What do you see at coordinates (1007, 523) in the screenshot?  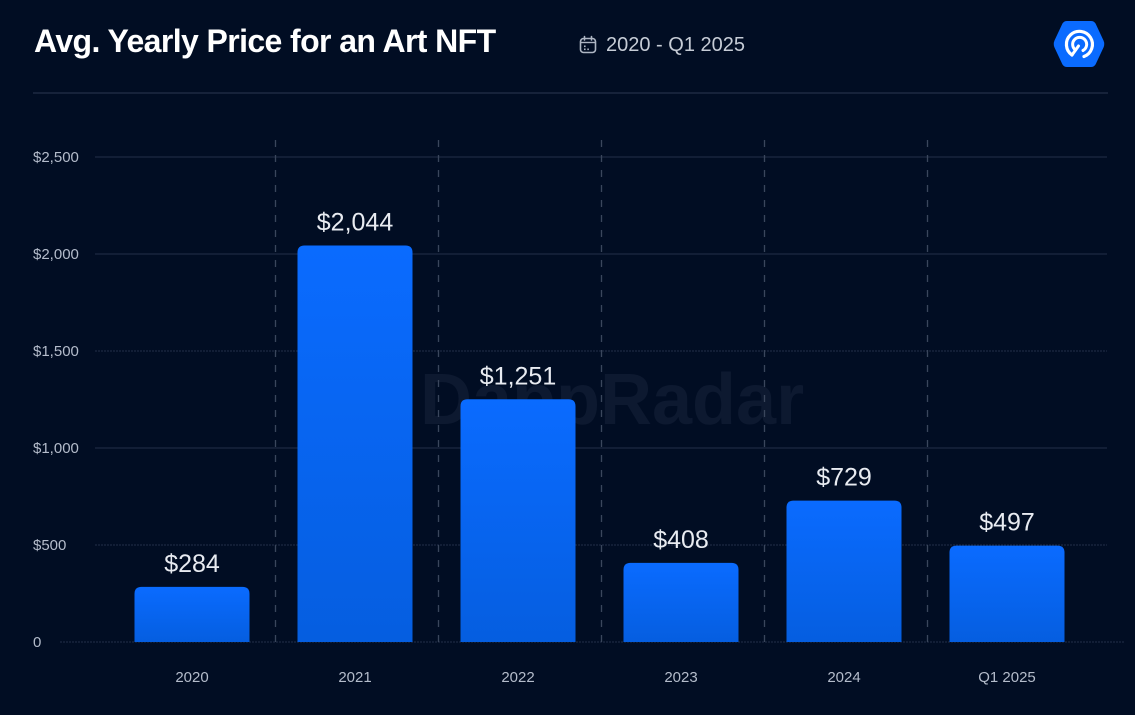 I see `data-label: $497` at bounding box center [1007, 523].